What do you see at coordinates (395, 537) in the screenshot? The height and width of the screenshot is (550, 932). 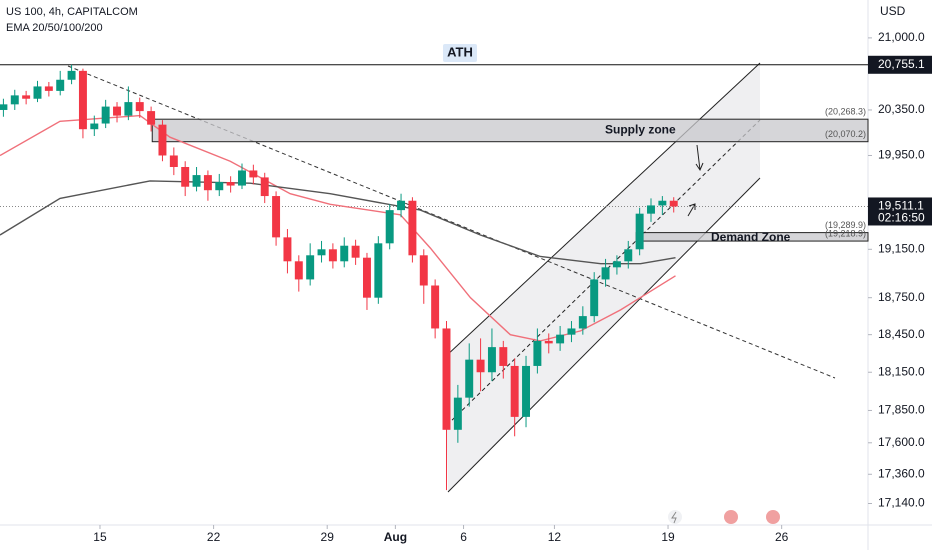 I see `x-tick-label: Aug` at bounding box center [395, 537].